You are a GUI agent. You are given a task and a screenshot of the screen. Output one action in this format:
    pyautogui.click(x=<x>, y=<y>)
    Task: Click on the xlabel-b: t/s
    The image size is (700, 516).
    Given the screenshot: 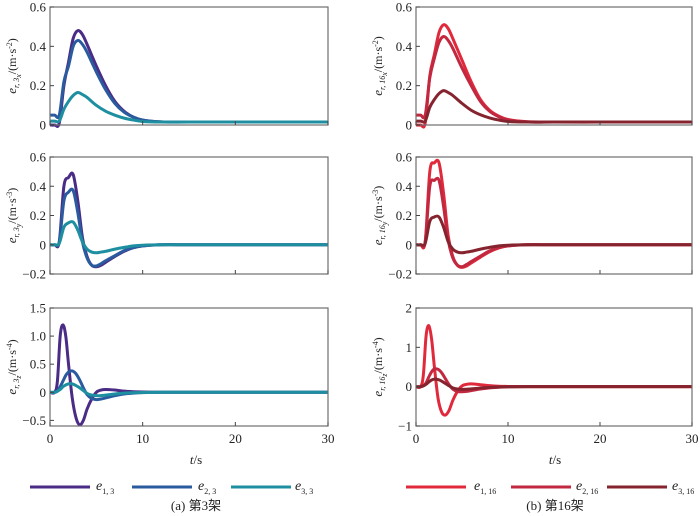 What is the action you would take?
    pyautogui.click(x=555, y=459)
    